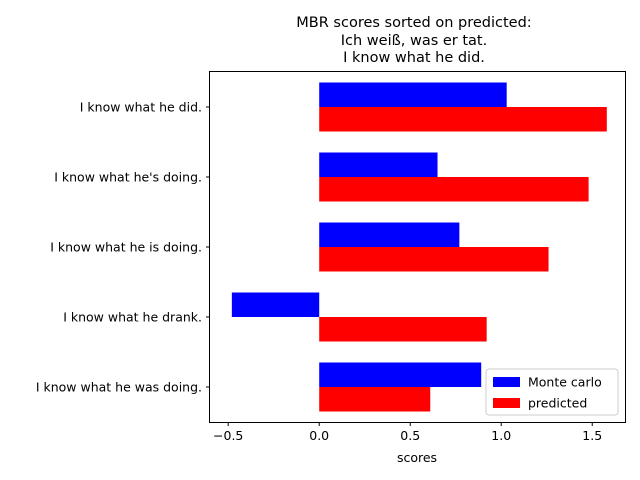 This screenshot has width=640, height=480. What do you see at coordinates (501, 435) in the screenshot?
I see `x-tick-label: 1.0` at bounding box center [501, 435].